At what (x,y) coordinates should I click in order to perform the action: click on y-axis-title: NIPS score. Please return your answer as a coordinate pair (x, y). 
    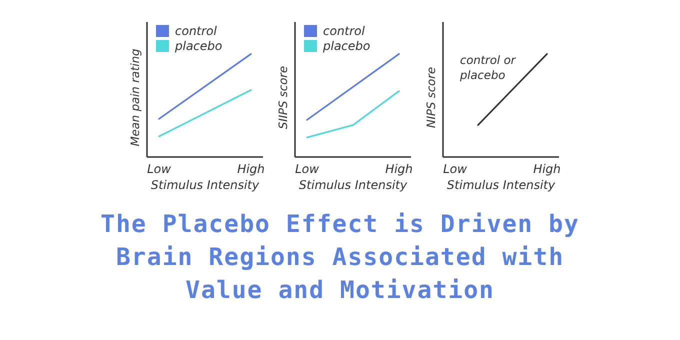
    Looking at the image, I should click on (431, 97).